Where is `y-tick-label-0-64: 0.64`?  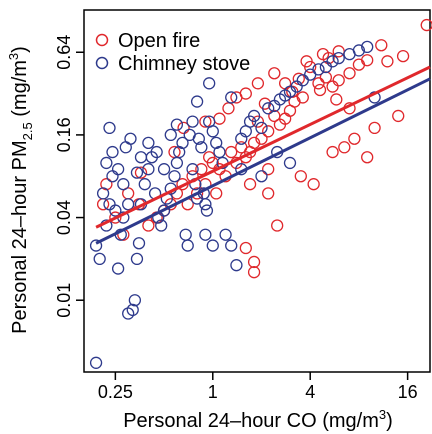
y-tick-label-0-64: 0.64 is located at coordinates (64, 52).